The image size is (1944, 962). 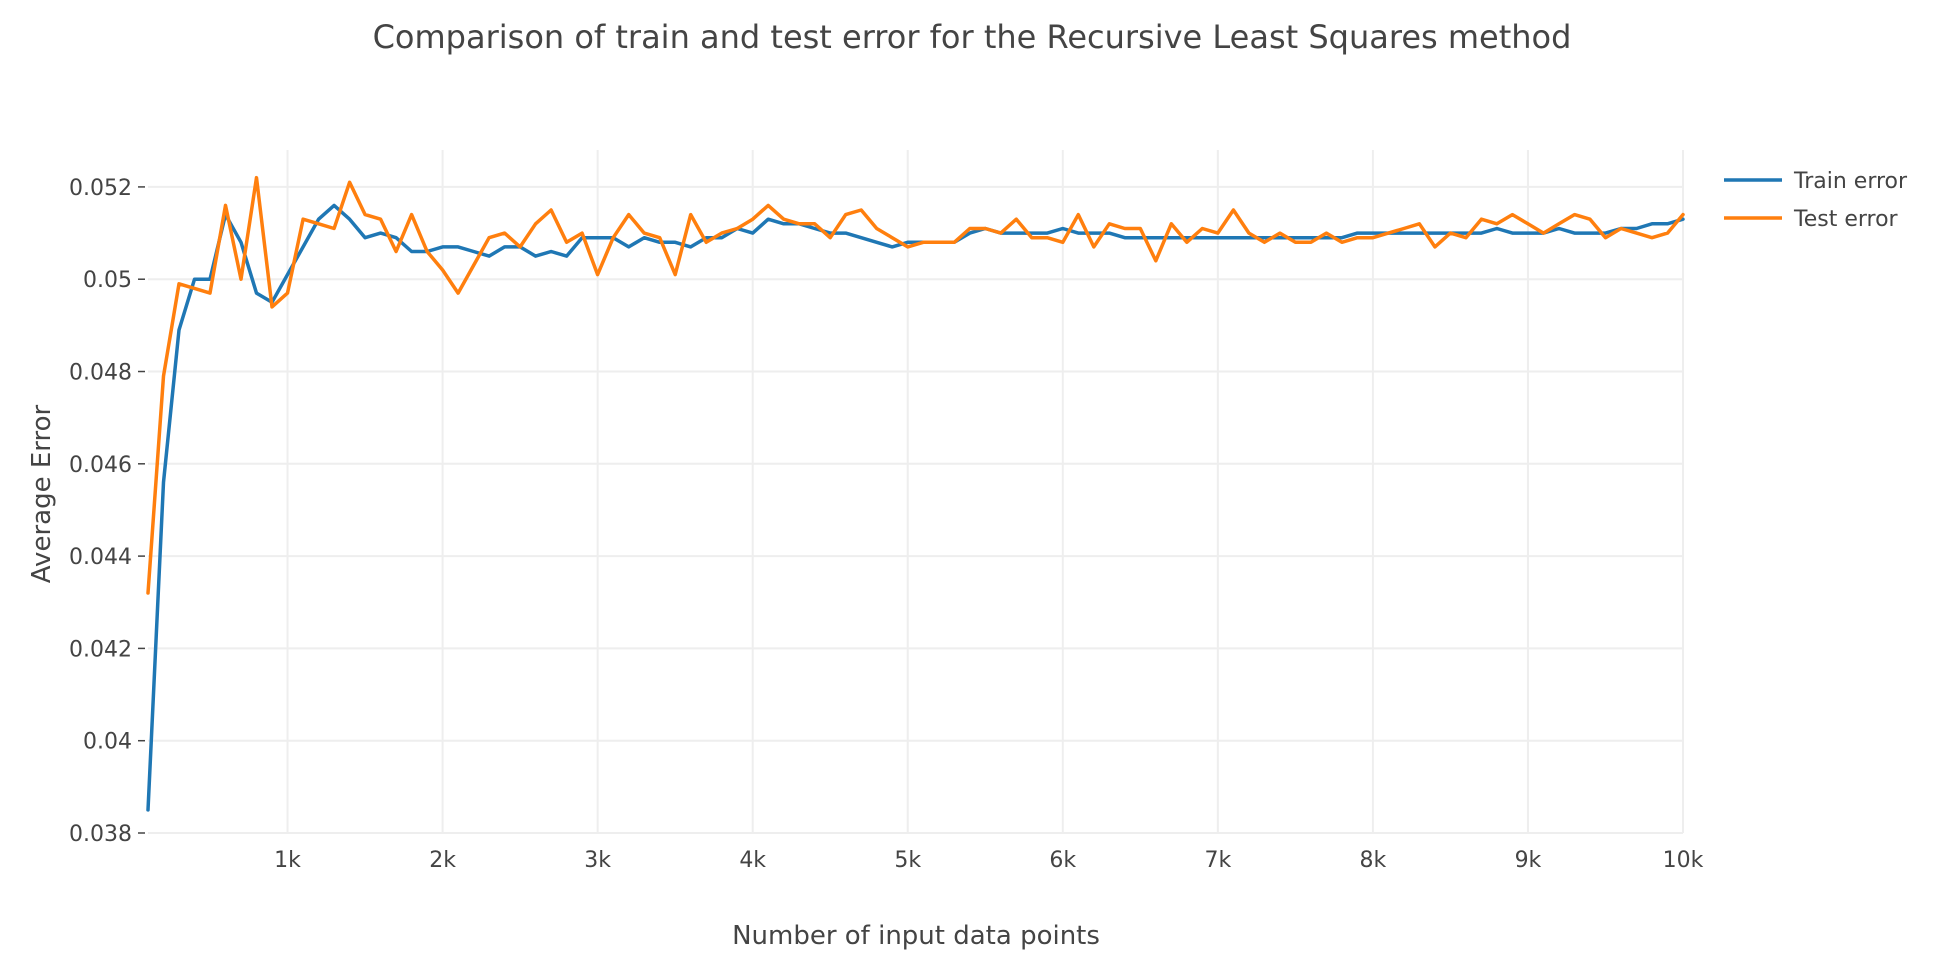 What do you see at coordinates (1850, 181) in the screenshot?
I see `legend-label: Train error` at bounding box center [1850, 181].